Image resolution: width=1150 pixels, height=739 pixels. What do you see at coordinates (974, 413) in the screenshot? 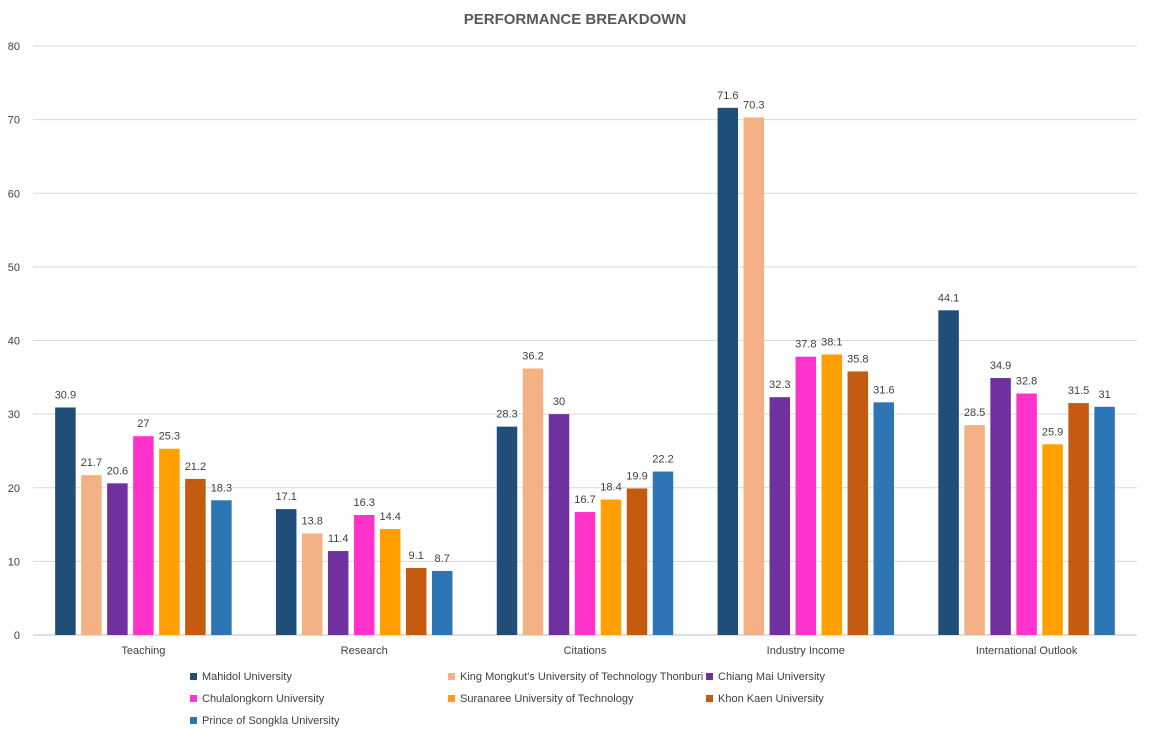
I see `data-label: 28.5` at bounding box center [974, 413].